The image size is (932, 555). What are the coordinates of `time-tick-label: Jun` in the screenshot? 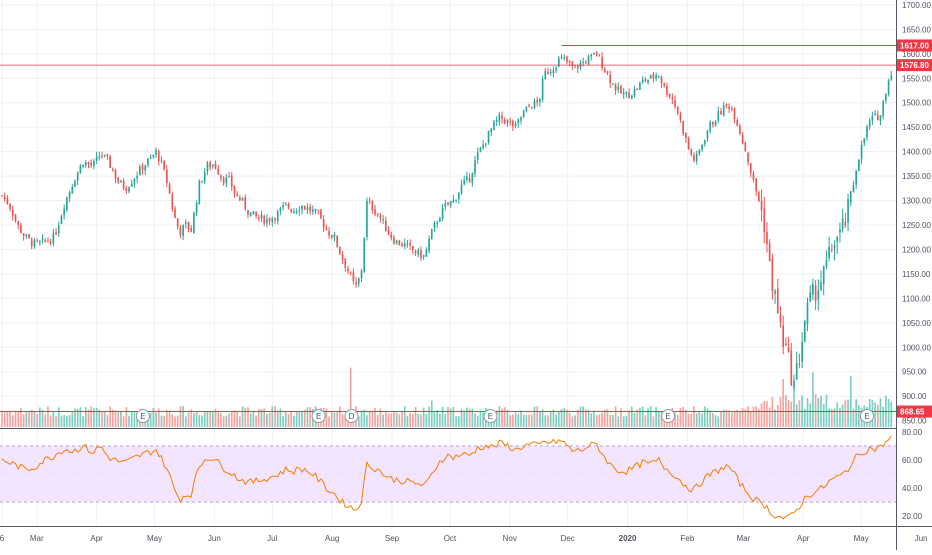 It's located at (214, 538).